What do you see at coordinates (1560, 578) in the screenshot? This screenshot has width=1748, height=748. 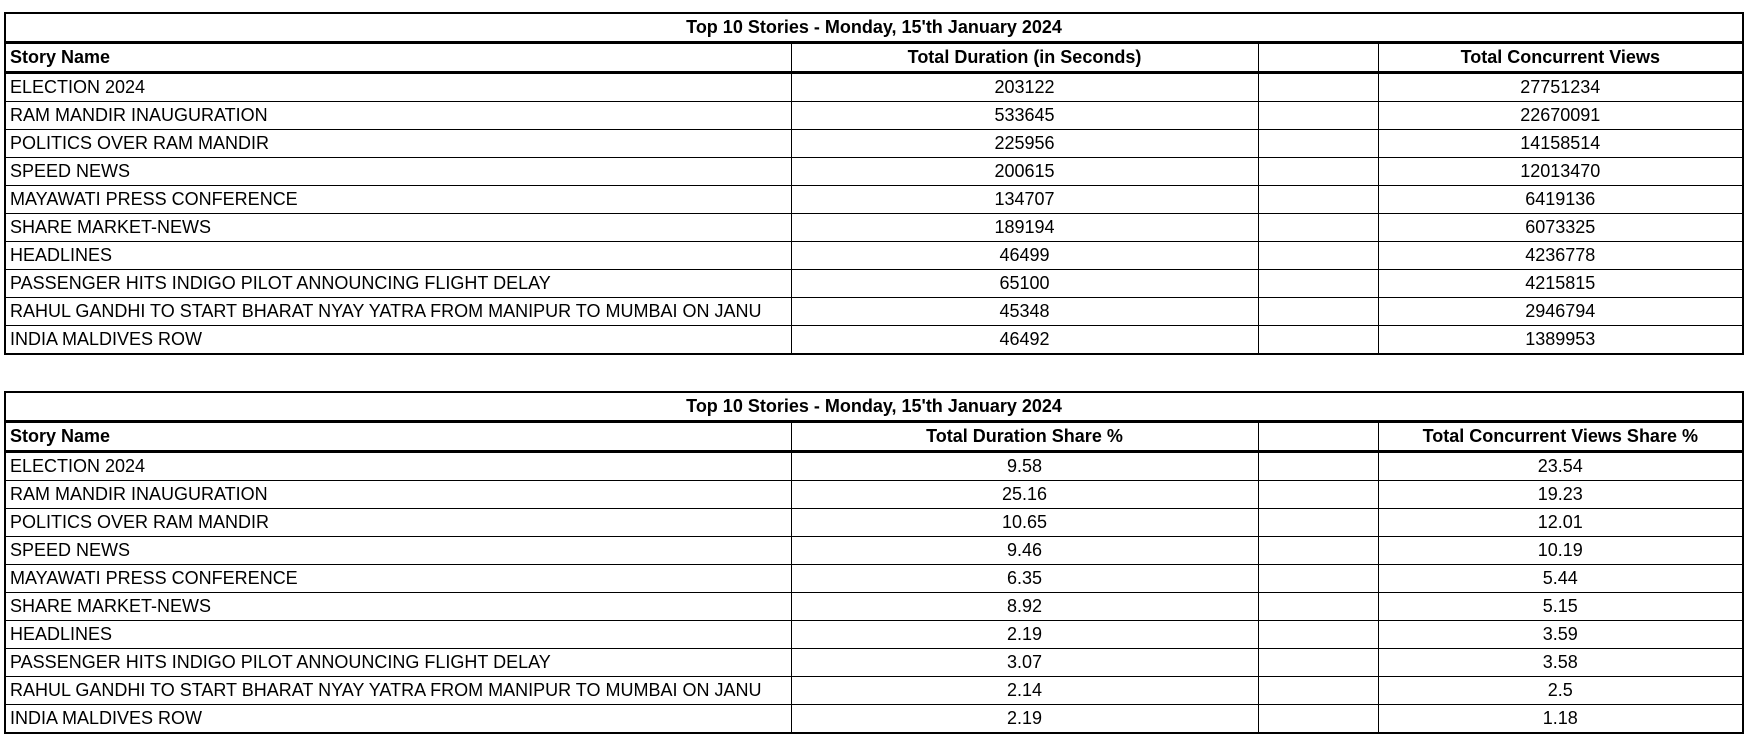 I see `views-share-cell: 5.44` at bounding box center [1560, 578].